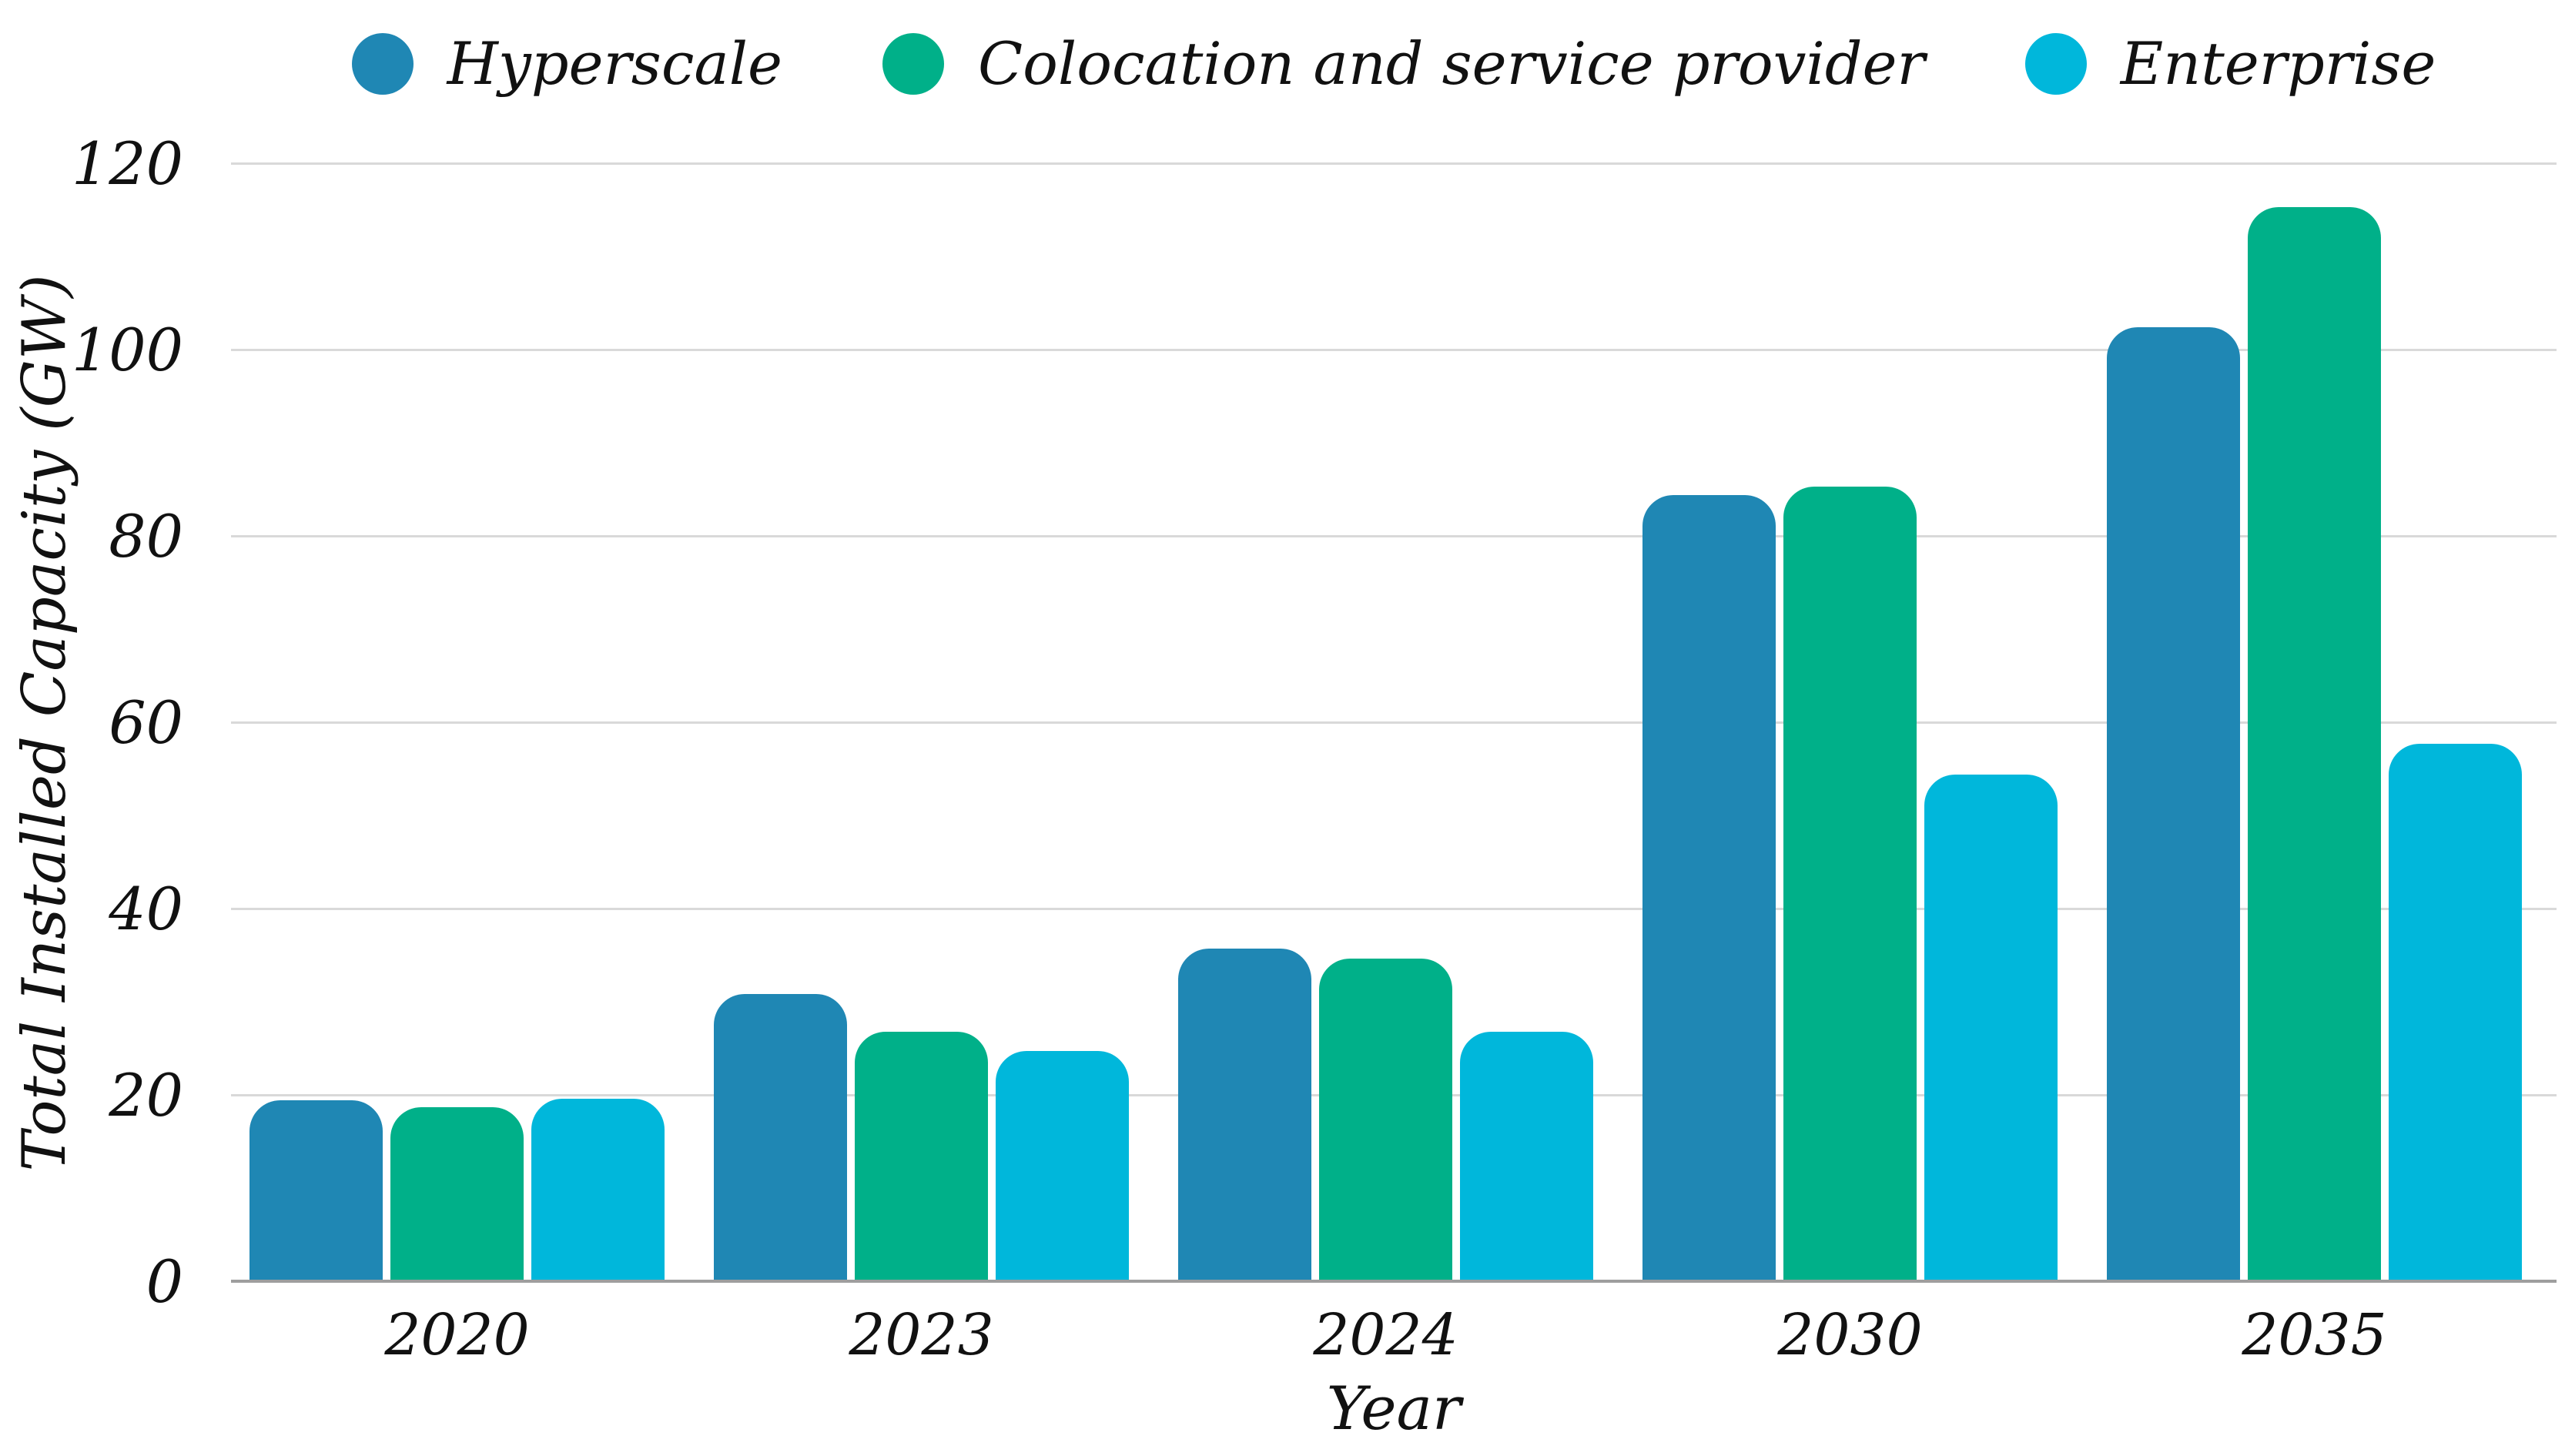 Image resolution: width=2565 pixels, height=1456 pixels. I want to click on legend-item-hyperscale: Hyperscale, so click(566, 63).